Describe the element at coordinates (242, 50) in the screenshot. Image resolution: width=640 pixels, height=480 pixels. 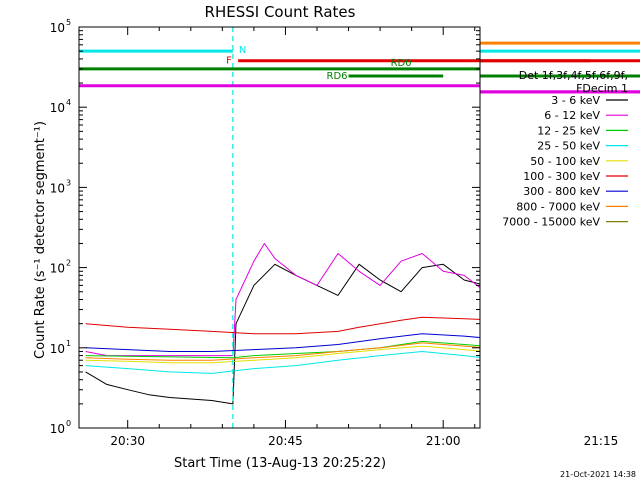
I see `flag-label-n: N` at that location.